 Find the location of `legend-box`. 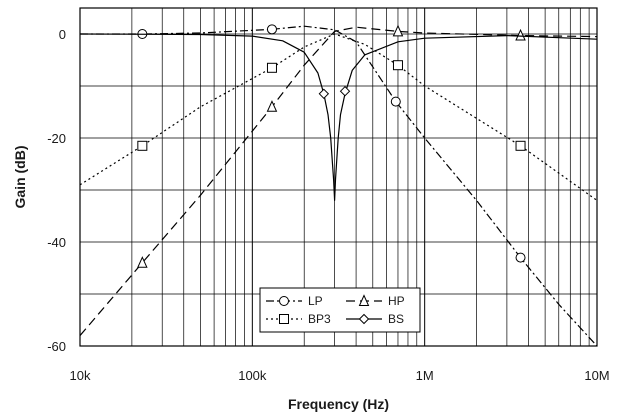

legend-box is located at coordinates (340, 310).